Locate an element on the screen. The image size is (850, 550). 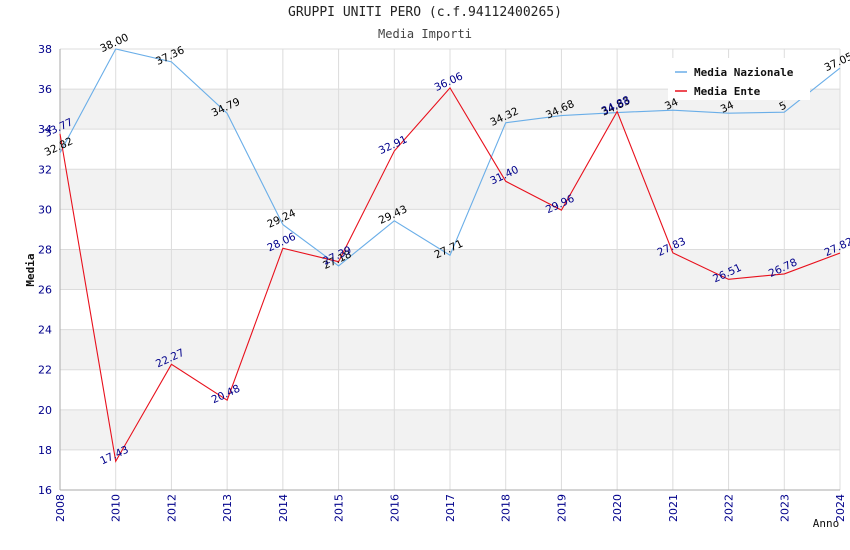
data-label: 5 is located at coordinates (782, 107).